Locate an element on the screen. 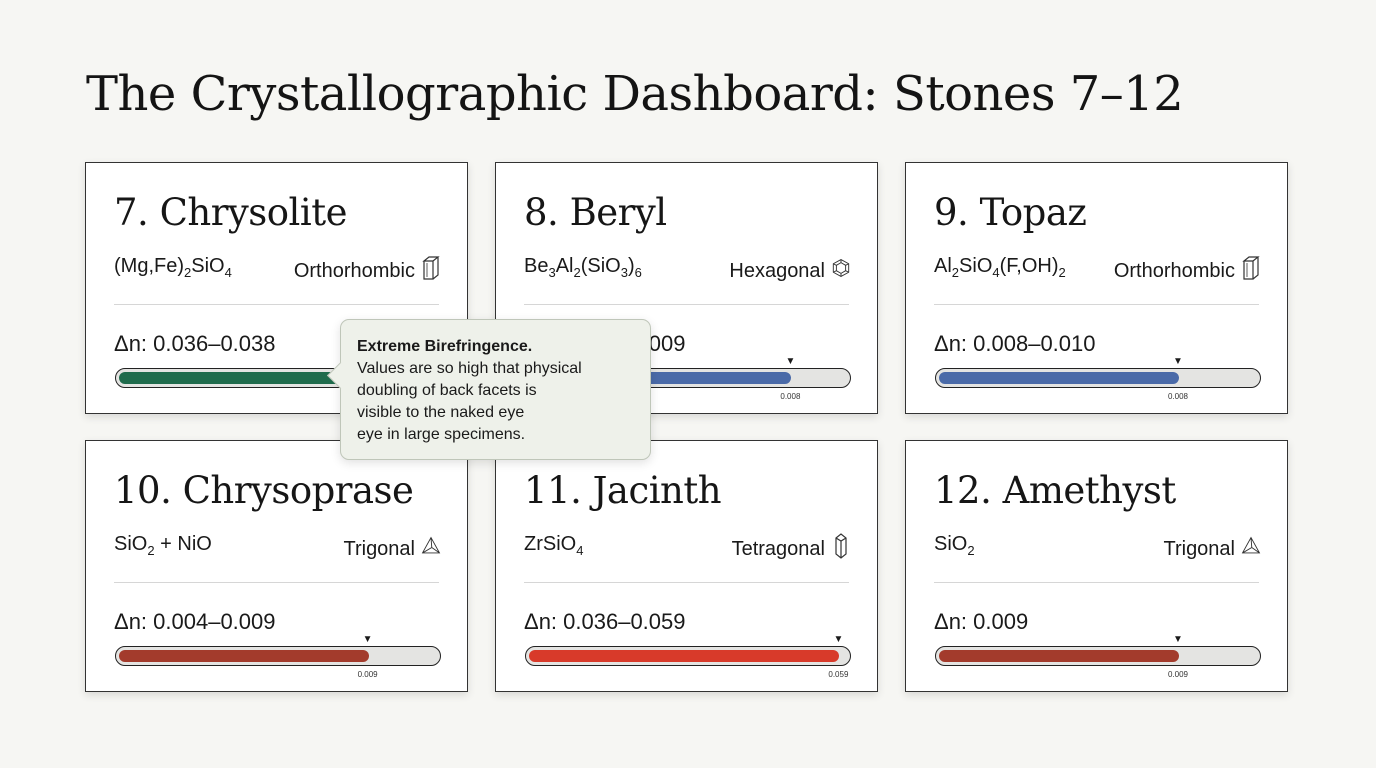  hexagonal-crystal-icon is located at coordinates (841, 271).